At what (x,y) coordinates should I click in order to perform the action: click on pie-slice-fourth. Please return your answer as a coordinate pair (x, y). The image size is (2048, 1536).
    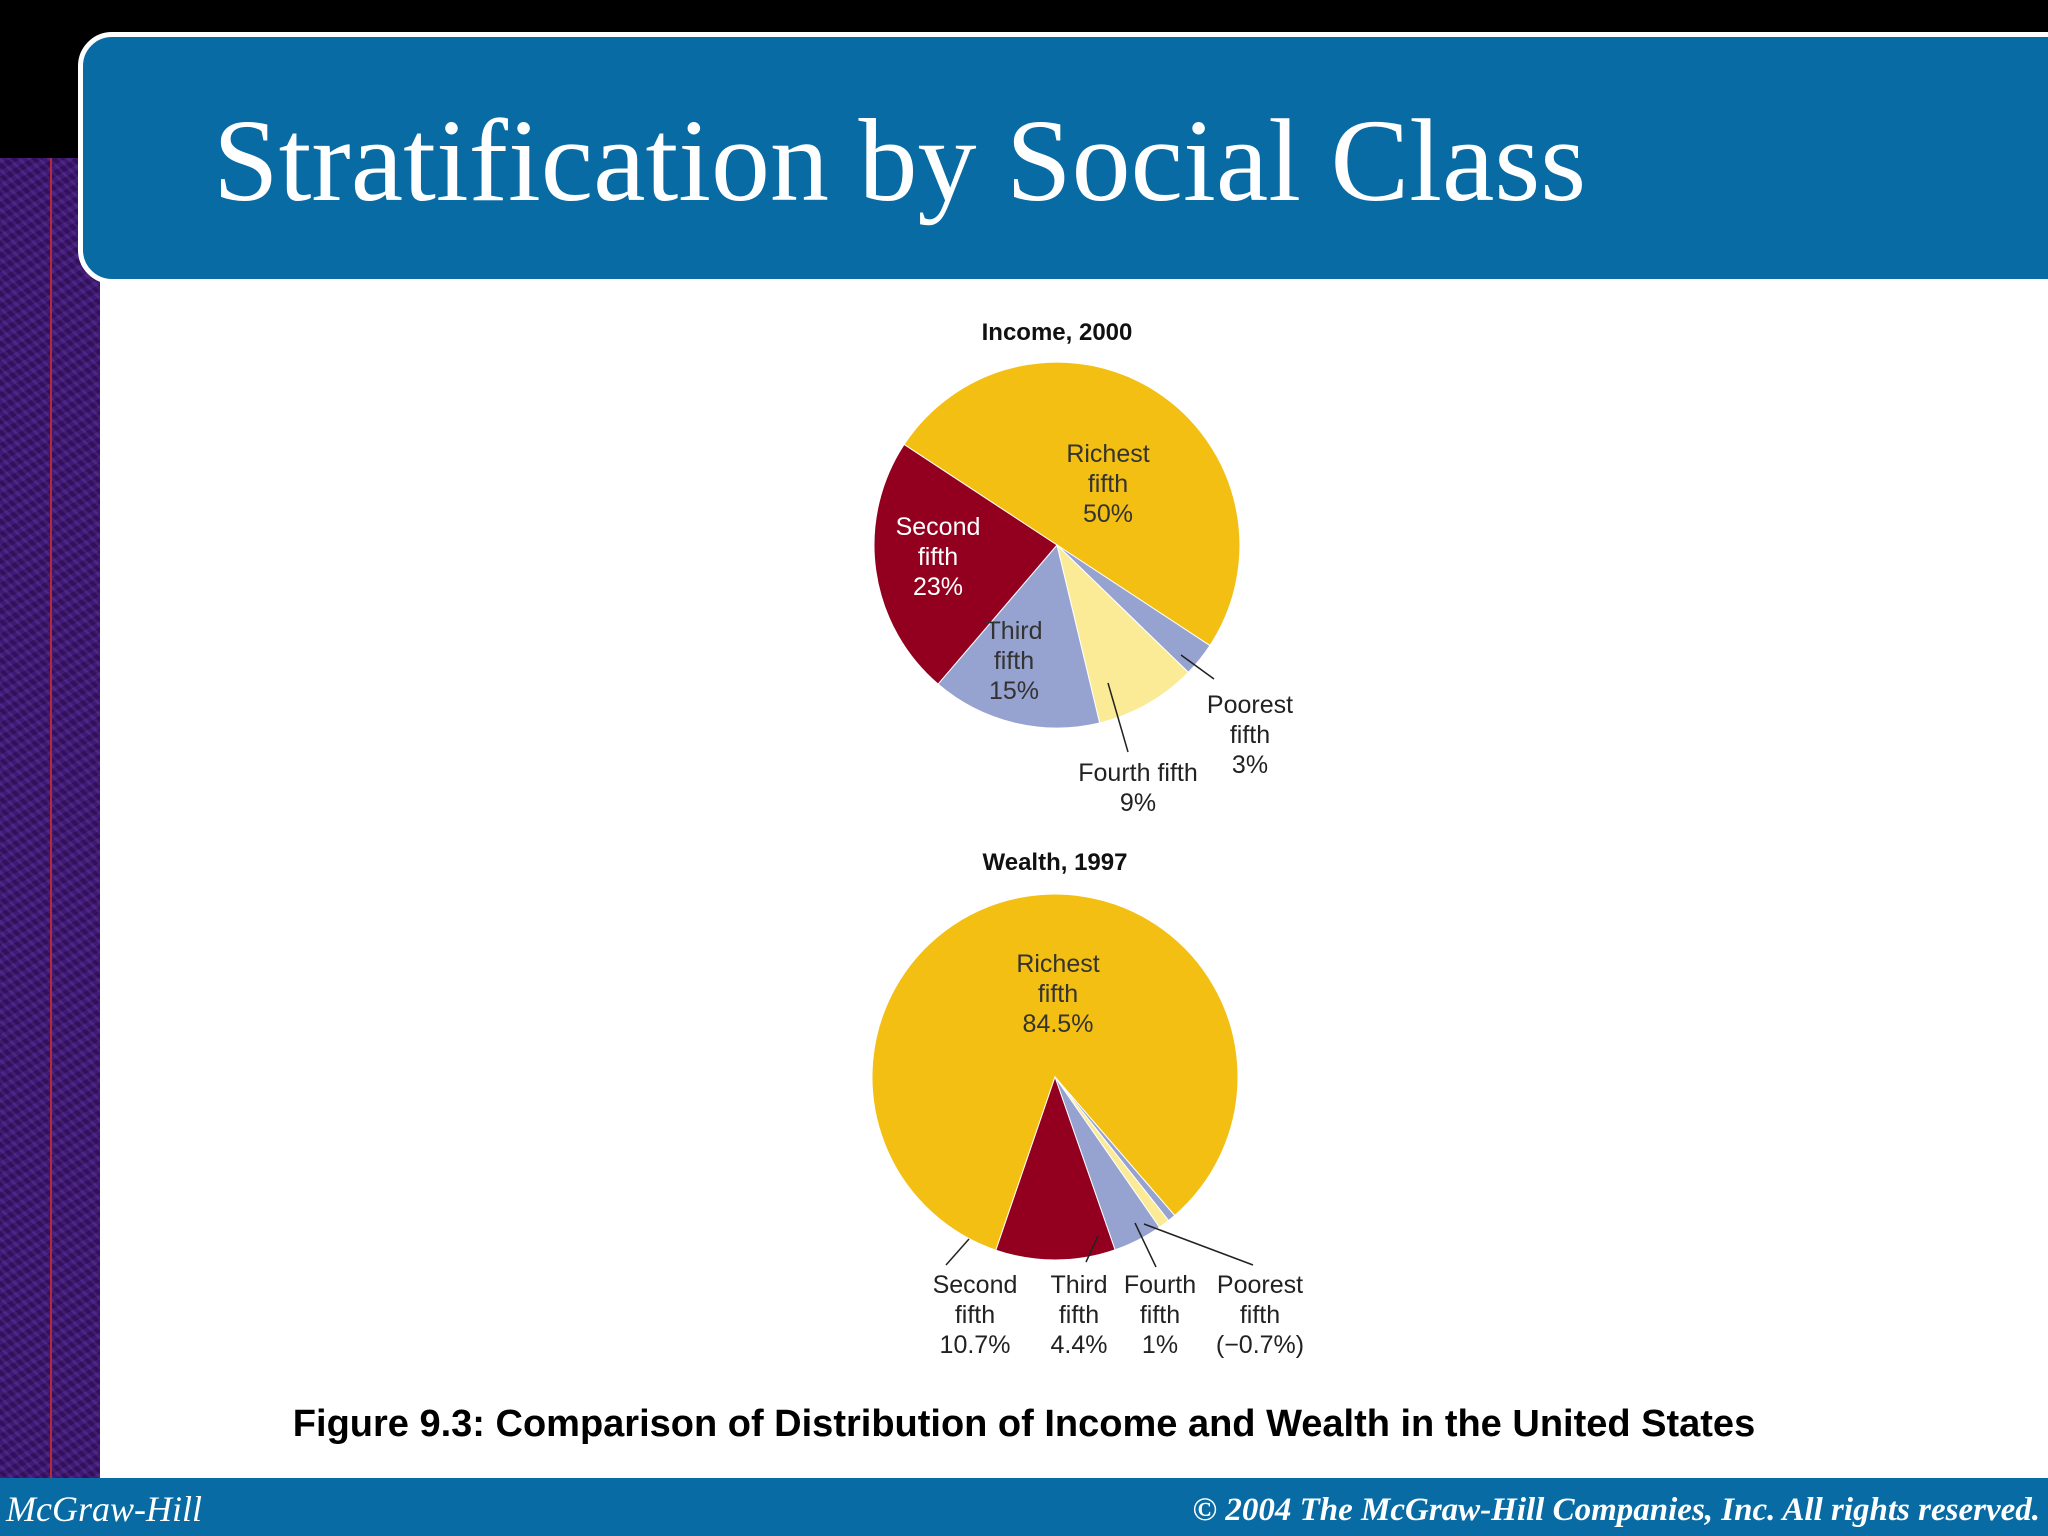
    Looking at the image, I should click on (1123, 633).